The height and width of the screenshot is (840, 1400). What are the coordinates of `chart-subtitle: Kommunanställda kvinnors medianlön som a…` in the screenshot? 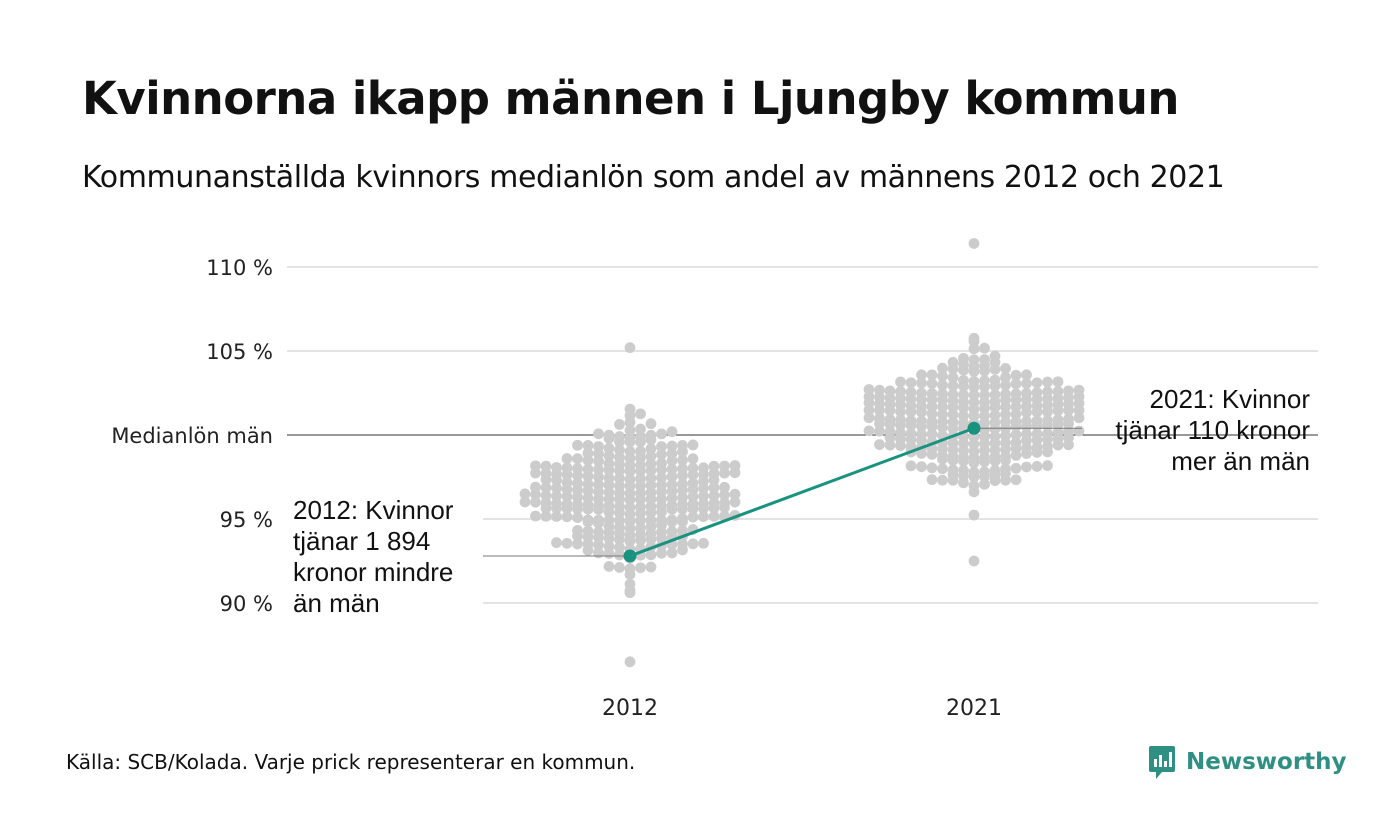 It's located at (653, 177).